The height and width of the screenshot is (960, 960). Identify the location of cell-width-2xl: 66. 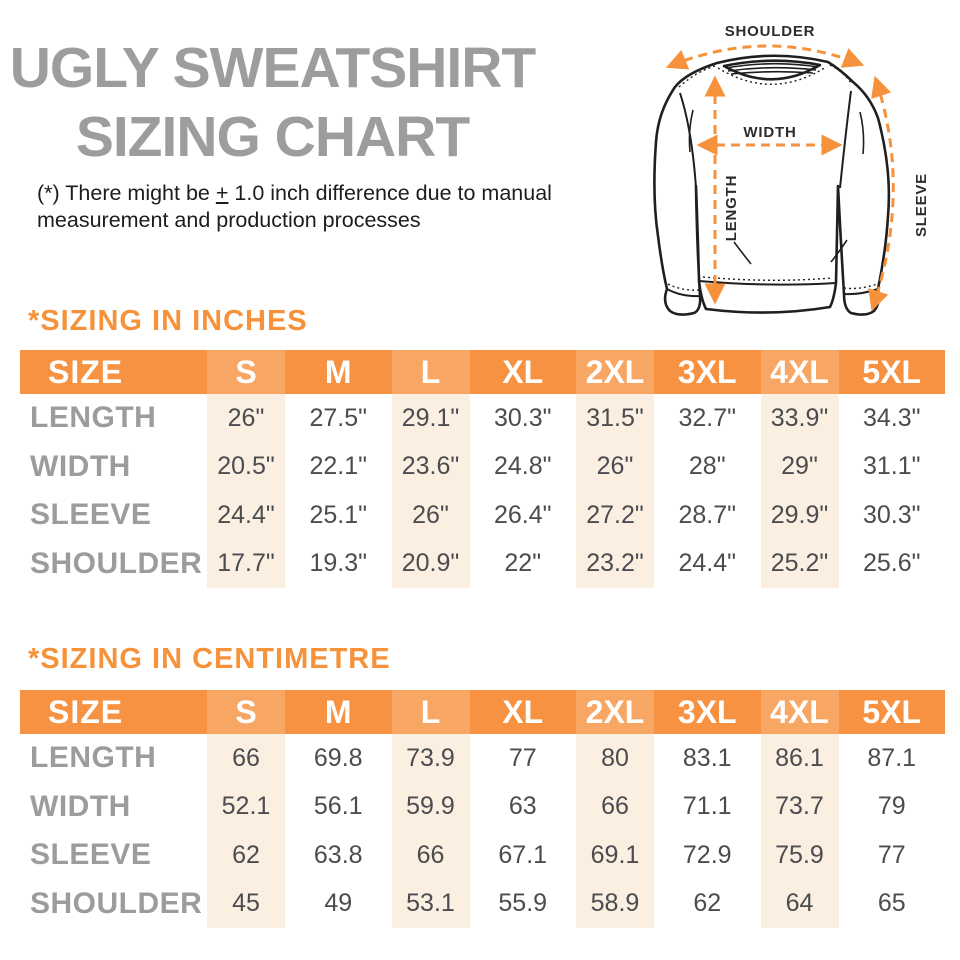
(622, 806).